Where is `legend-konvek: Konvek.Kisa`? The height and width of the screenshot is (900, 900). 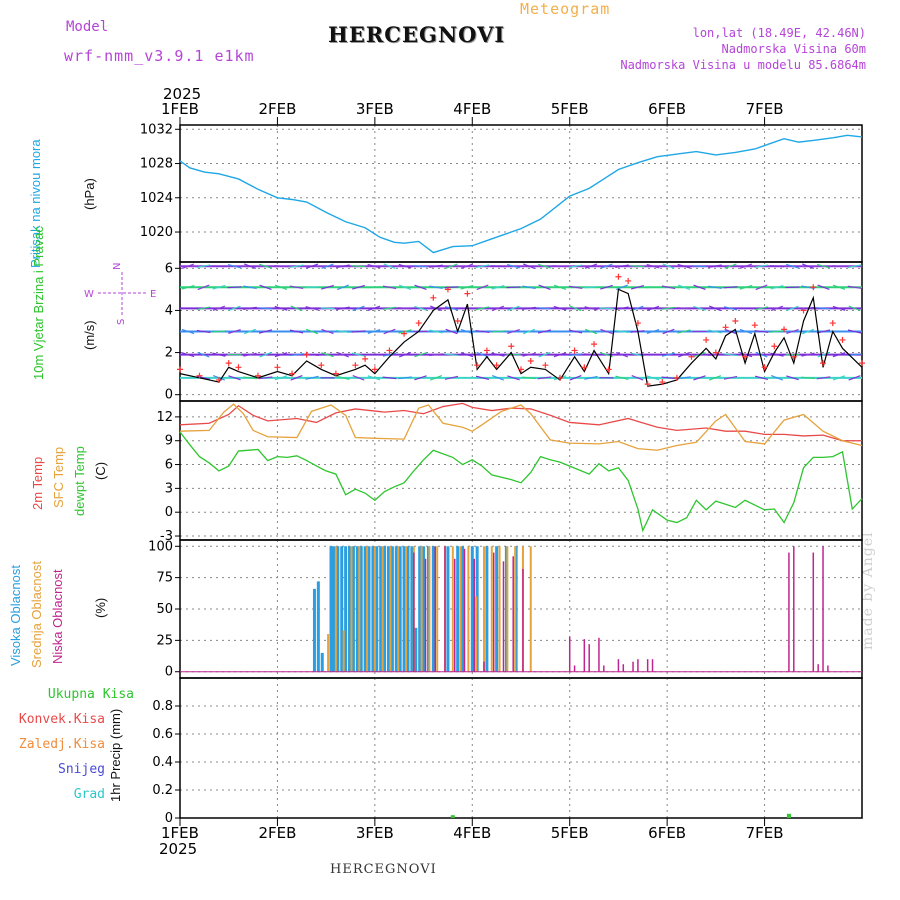
legend-konvek: Konvek.Kisa is located at coordinates (61, 719).